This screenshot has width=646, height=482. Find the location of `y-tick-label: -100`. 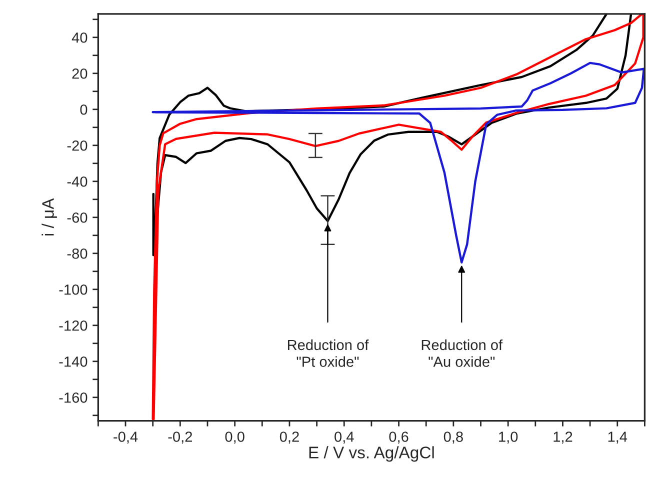

y-tick-label: -100 is located at coordinates (73, 289).